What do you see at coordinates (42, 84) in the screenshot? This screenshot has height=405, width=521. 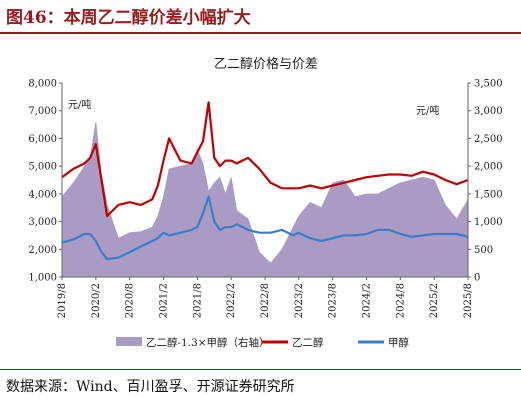 I see `y-left-tick-label: 8,000` at bounding box center [42, 84].